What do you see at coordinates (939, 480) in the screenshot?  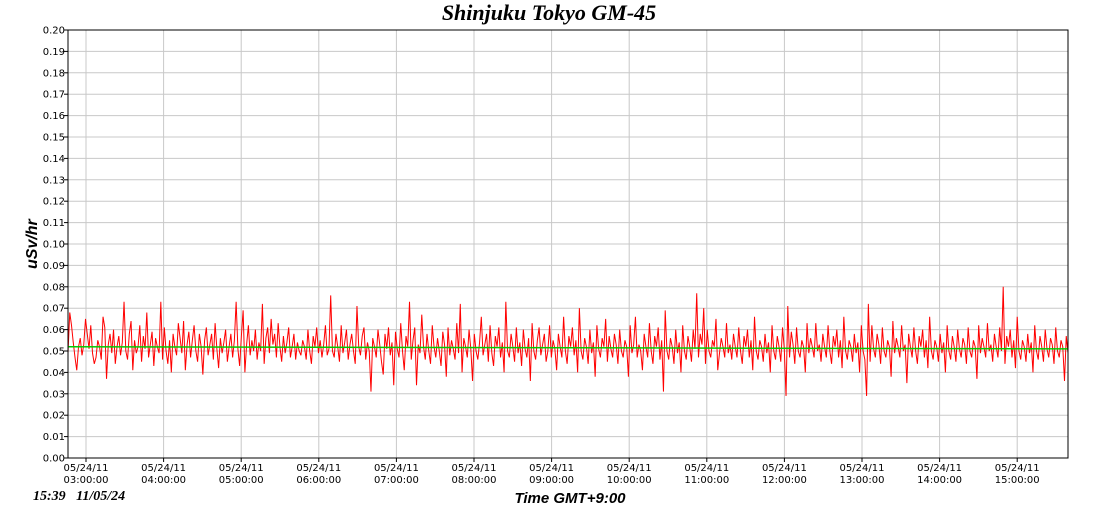 I see `x-tick-time: 14:00:00` at bounding box center [939, 480].